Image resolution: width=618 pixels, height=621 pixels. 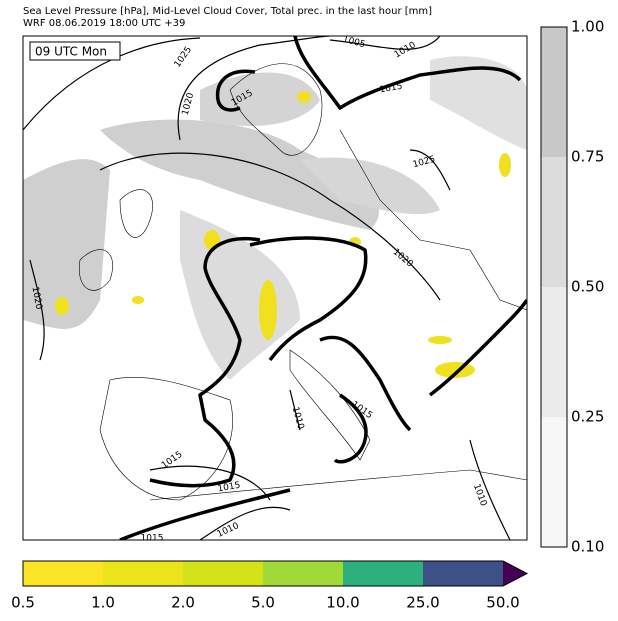 I want to click on cloud-tick-label: 0.10, so click(x=587, y=547).